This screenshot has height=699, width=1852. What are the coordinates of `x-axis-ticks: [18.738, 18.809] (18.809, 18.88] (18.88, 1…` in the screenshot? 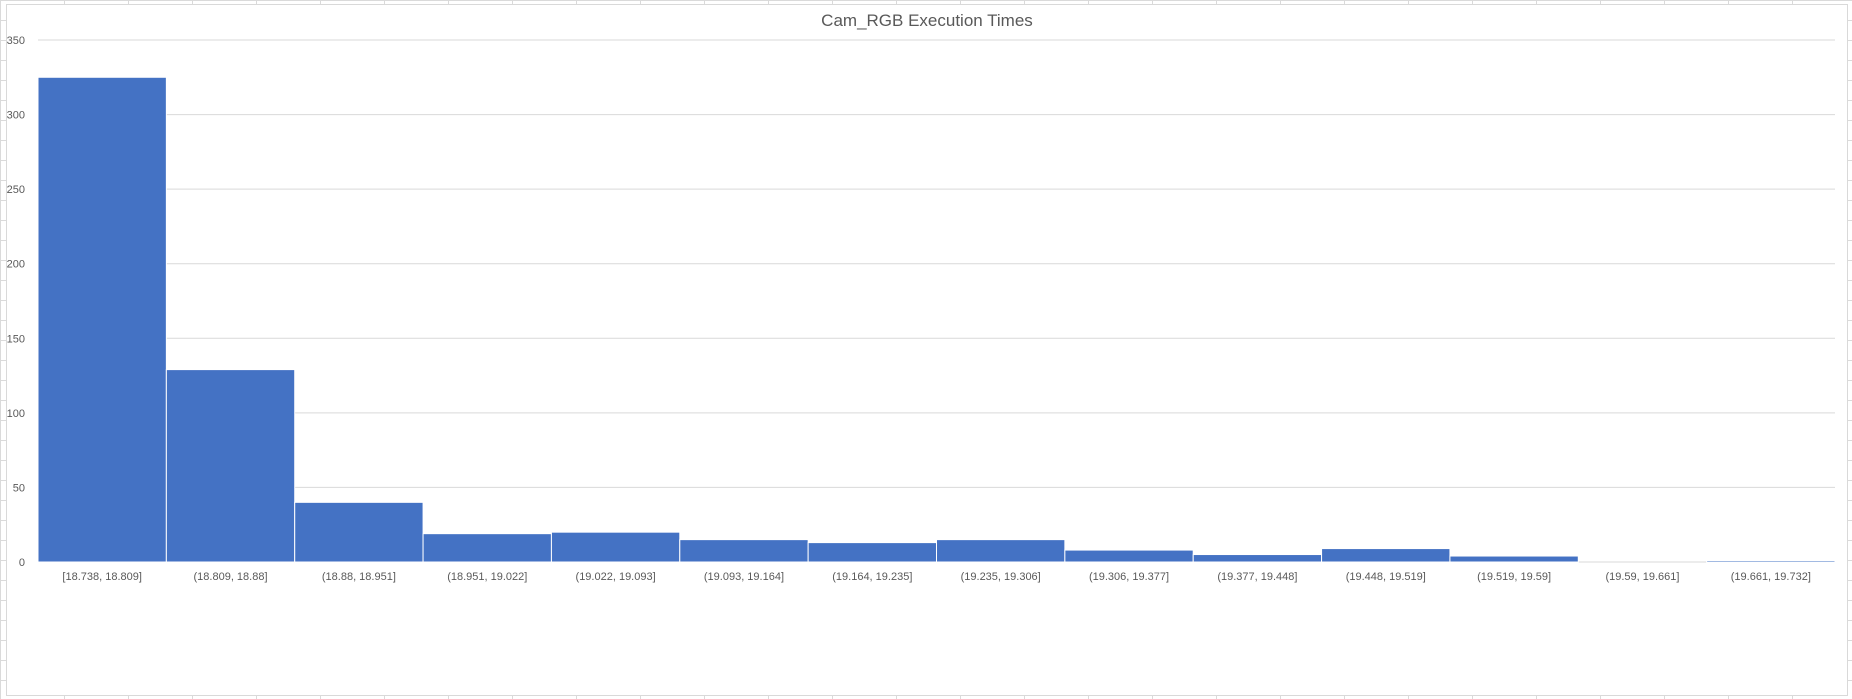 It's located at (936, 577).